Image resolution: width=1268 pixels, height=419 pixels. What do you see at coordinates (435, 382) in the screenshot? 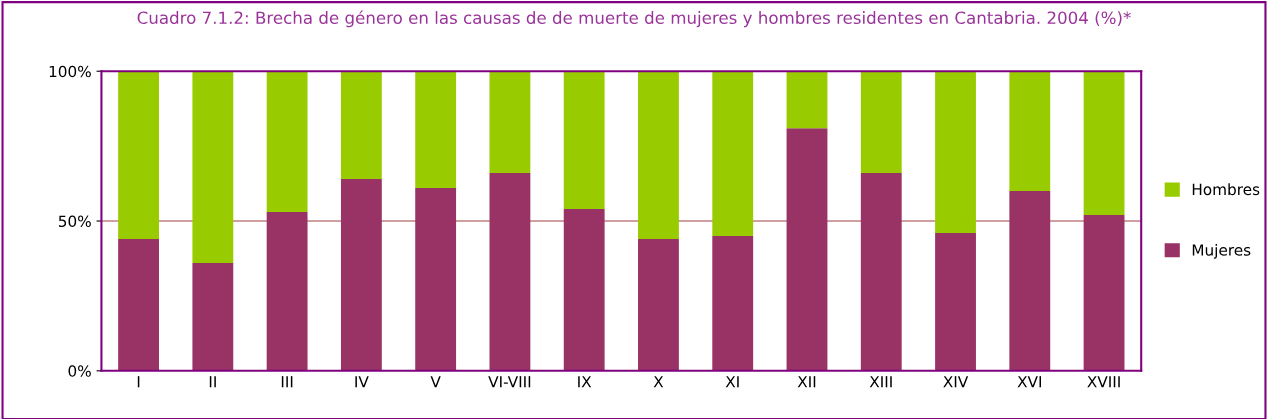
I see `x-tick-label: V` at bounding box center [435, 382].